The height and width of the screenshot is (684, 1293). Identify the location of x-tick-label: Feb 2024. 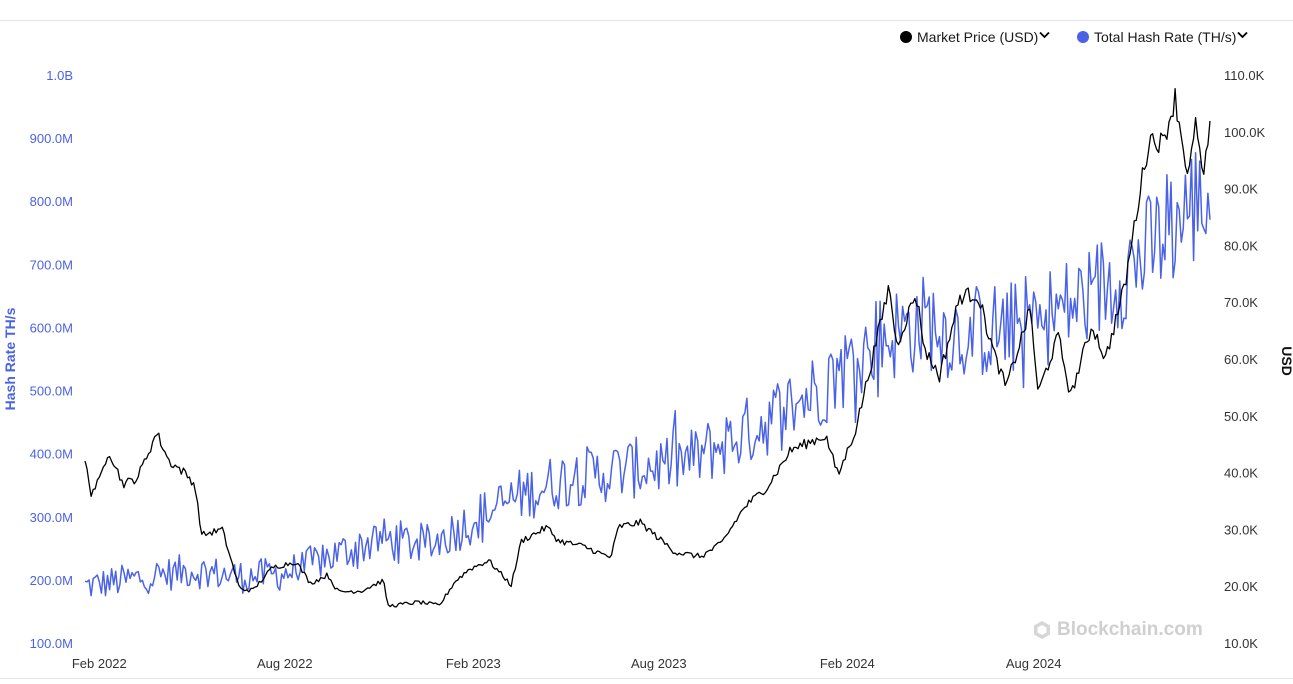
(847, 663).